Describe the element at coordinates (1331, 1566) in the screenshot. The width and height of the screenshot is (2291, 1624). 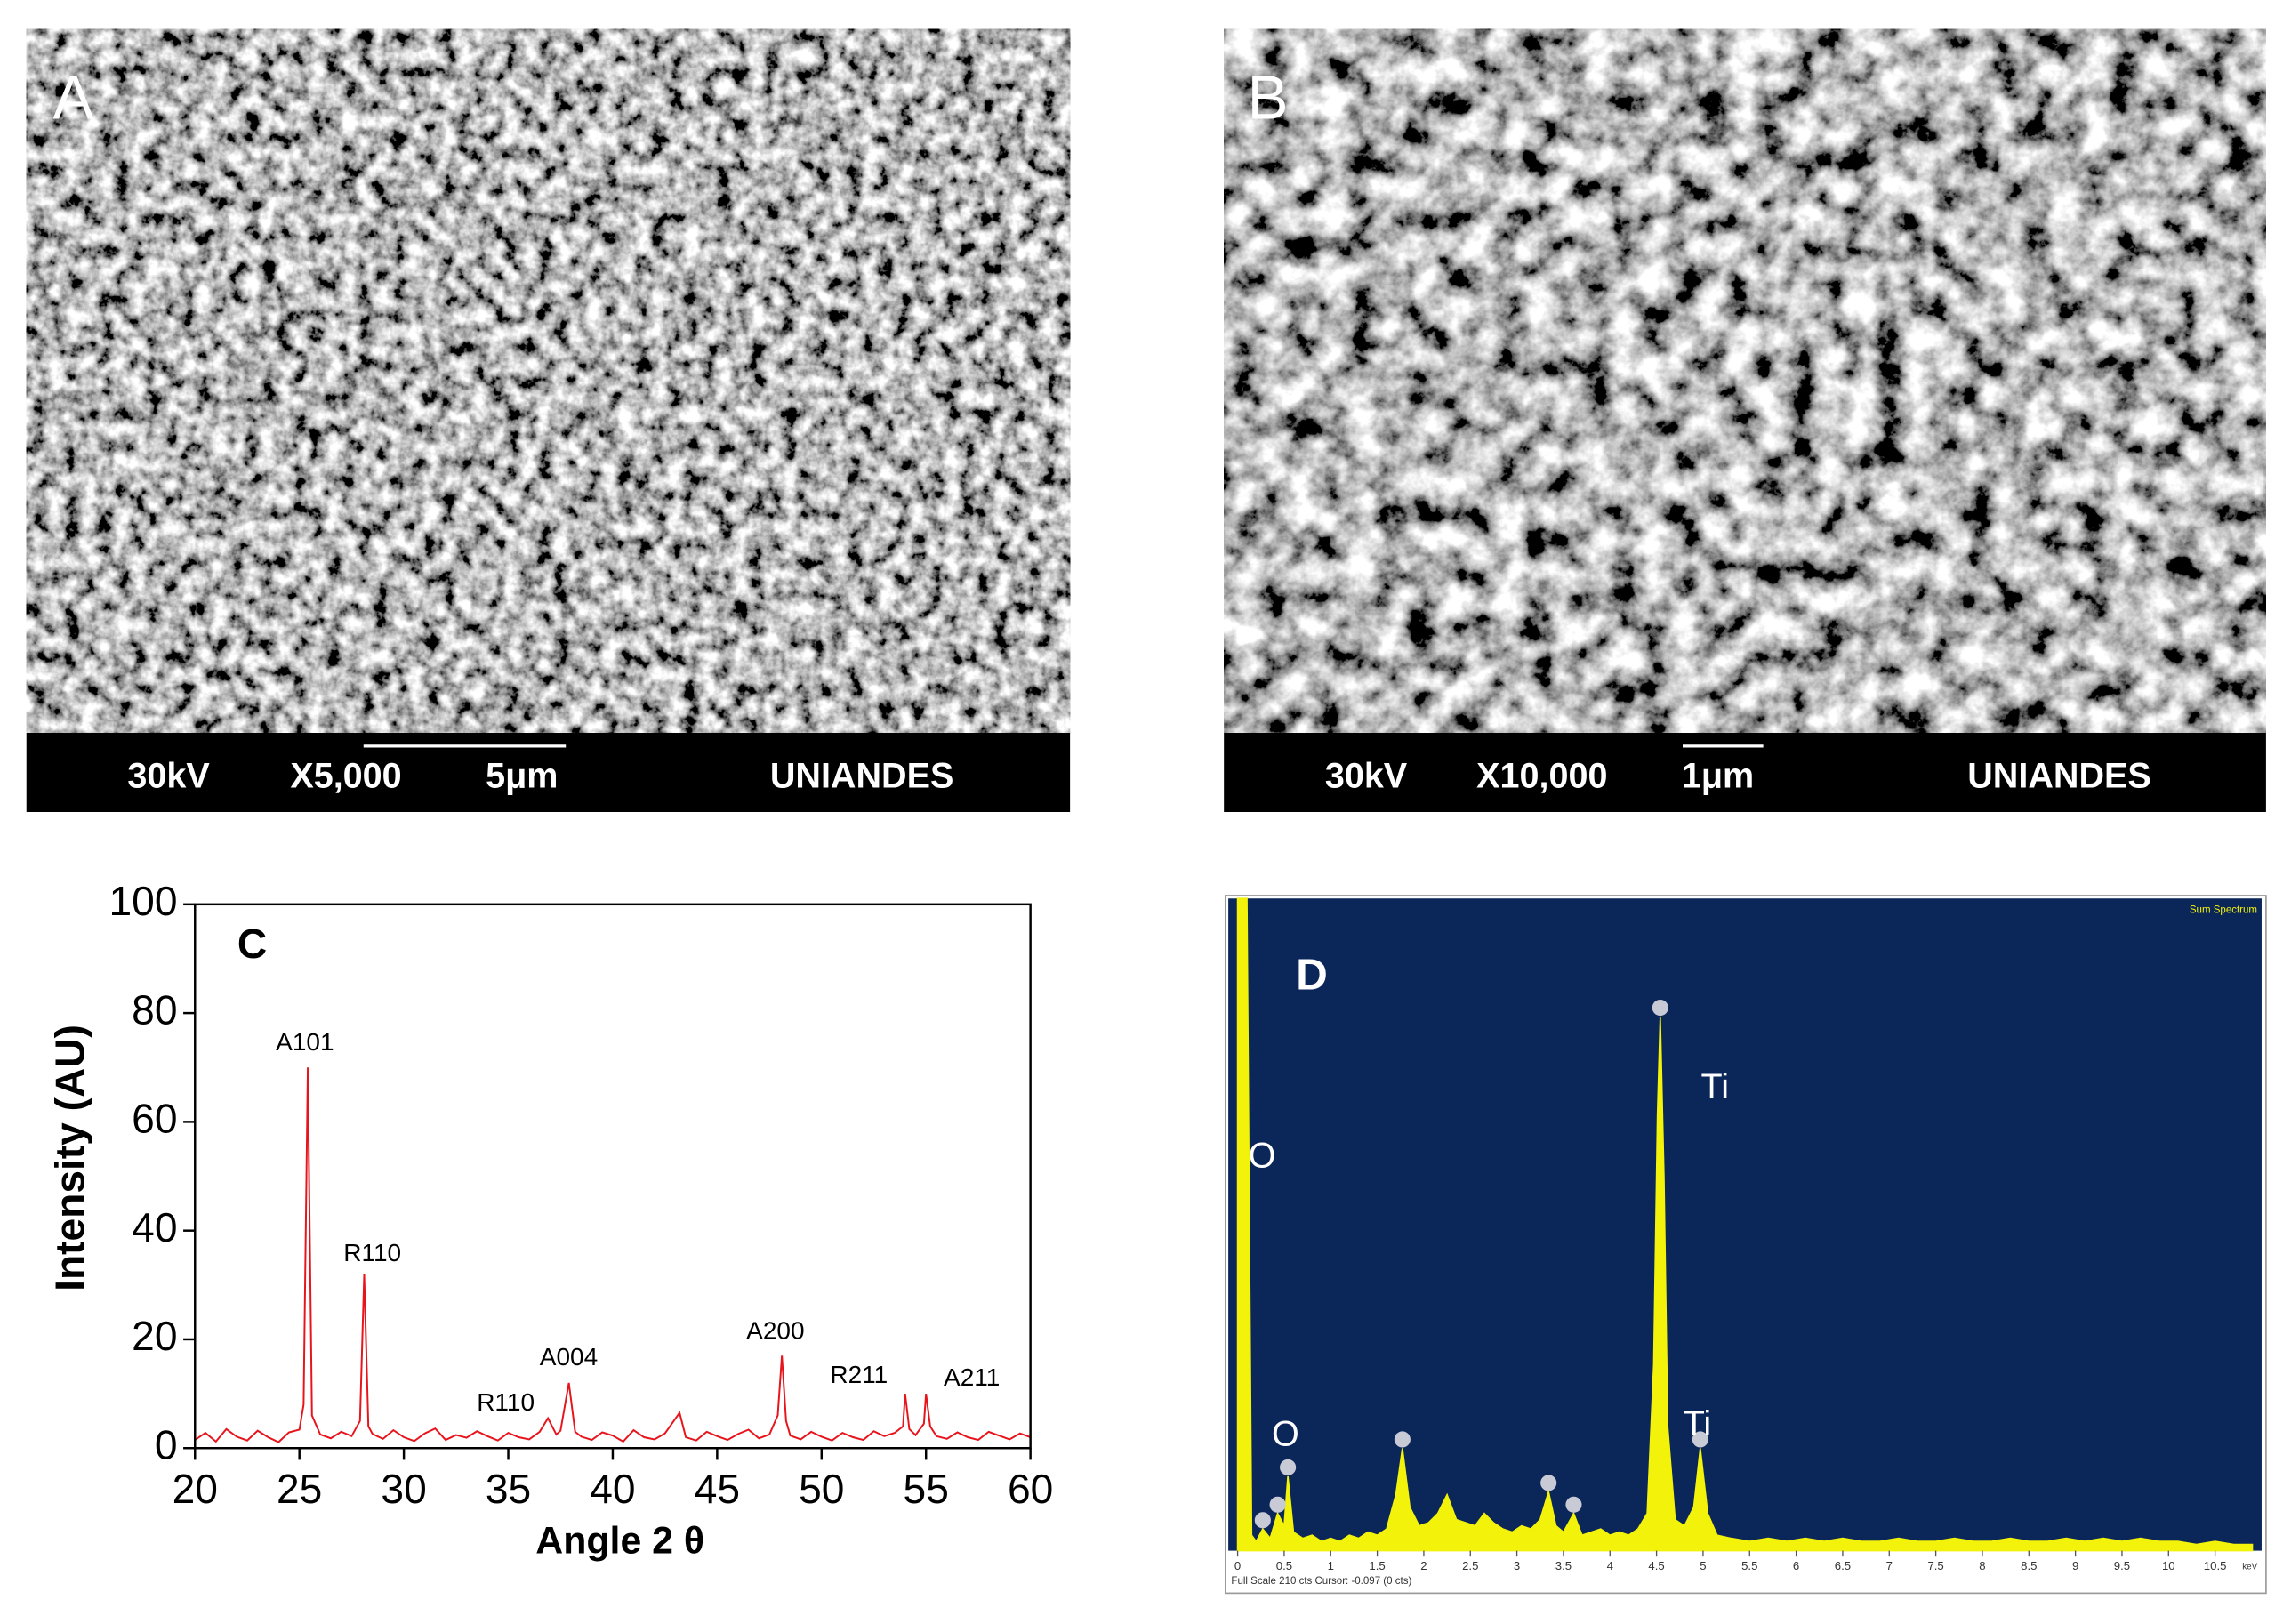
I see `x-tick-label: 1` at that location.